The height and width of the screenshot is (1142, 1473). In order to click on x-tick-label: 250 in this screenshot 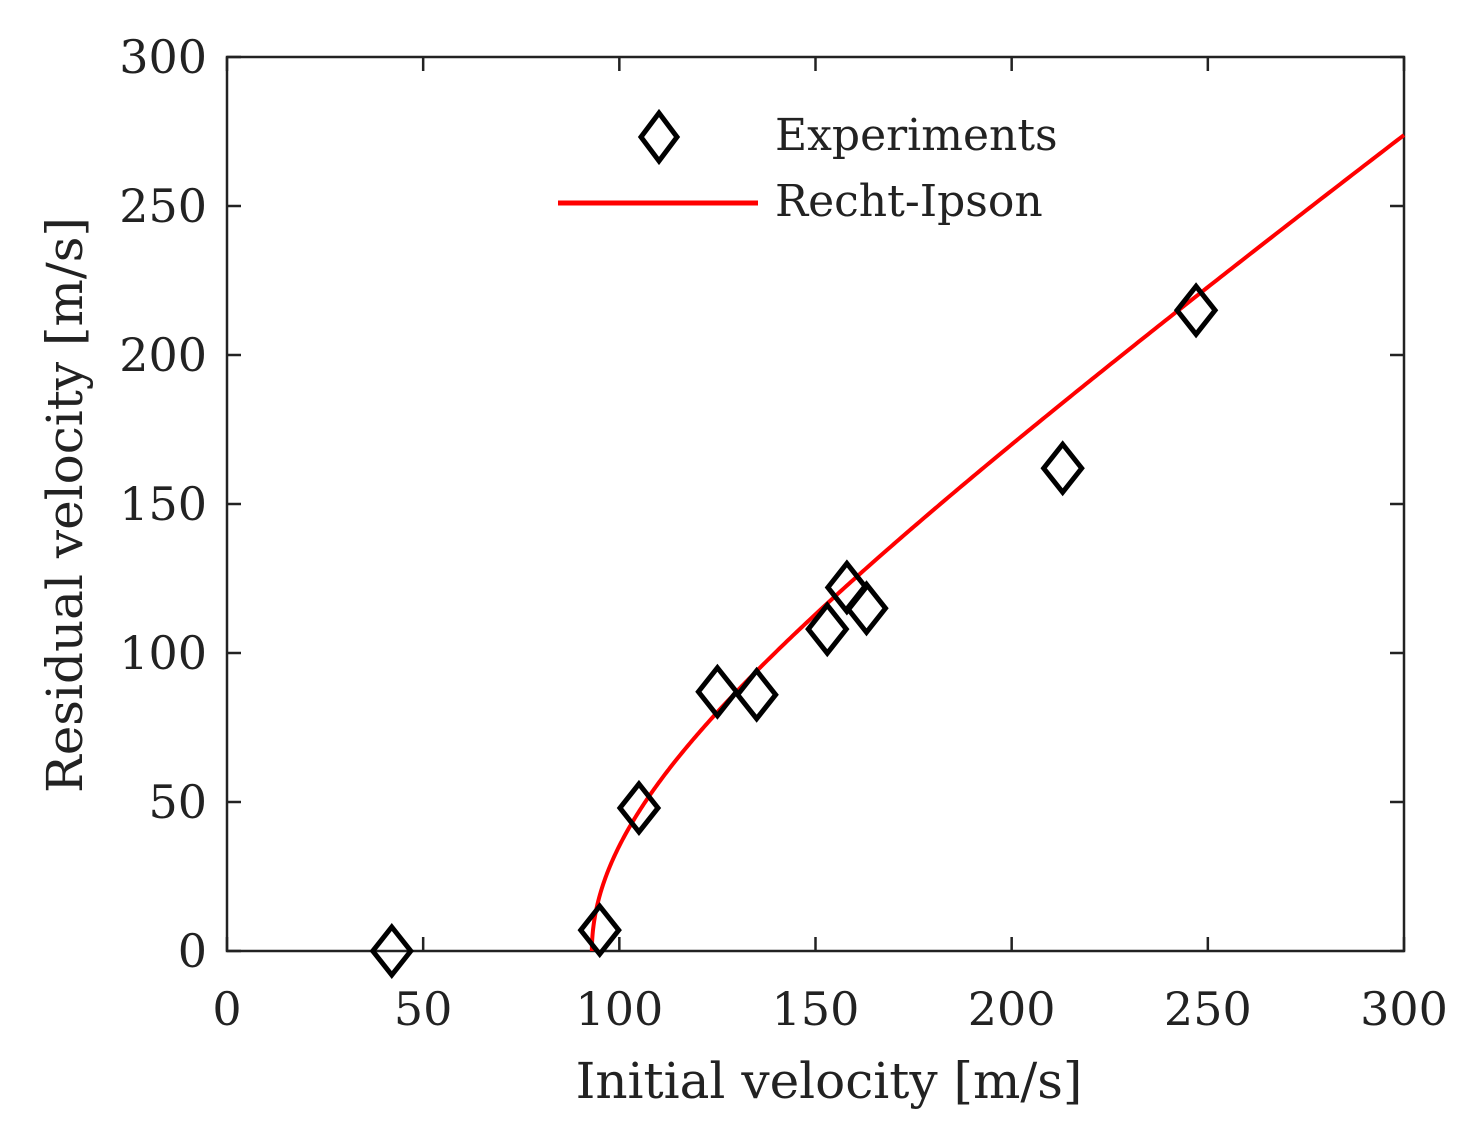, I will do `click(1208, 1009)`.